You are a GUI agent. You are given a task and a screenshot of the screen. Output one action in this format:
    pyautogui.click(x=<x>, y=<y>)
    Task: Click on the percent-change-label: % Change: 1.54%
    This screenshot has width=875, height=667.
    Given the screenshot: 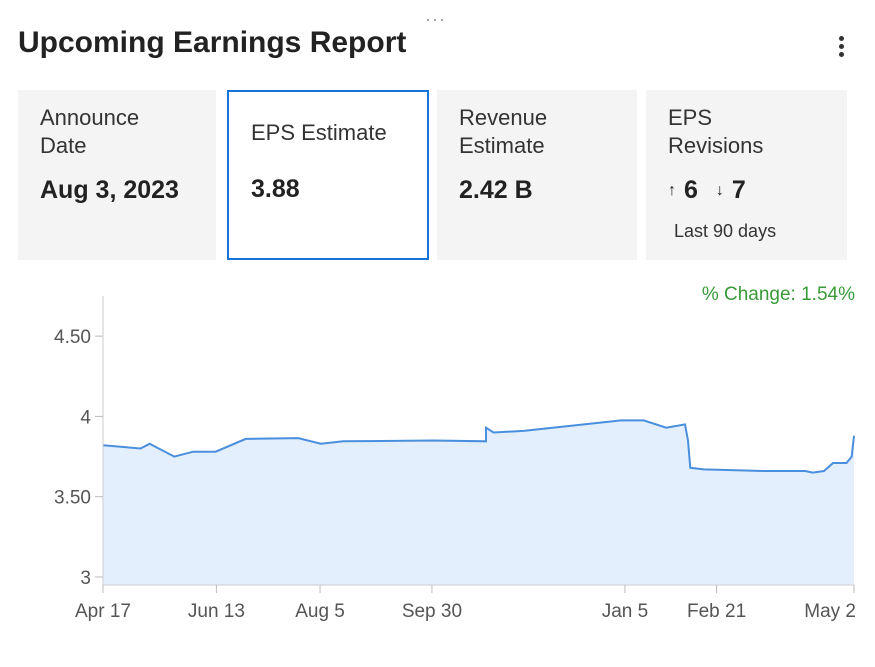 What is the action you would take?
    pyautogui.click(x=778, y=294)
    